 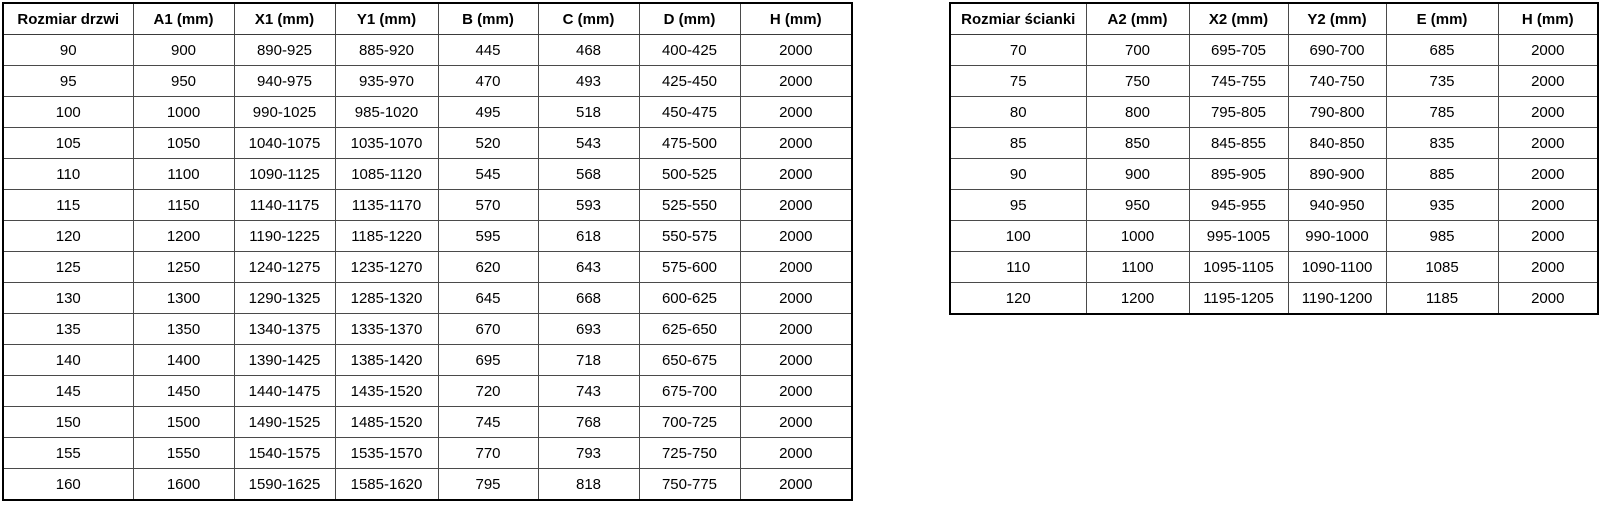 What do you see at coordinates (689, 484) in the screenshot?
I see `cell: 750-775` at bounding box center [689, 484].